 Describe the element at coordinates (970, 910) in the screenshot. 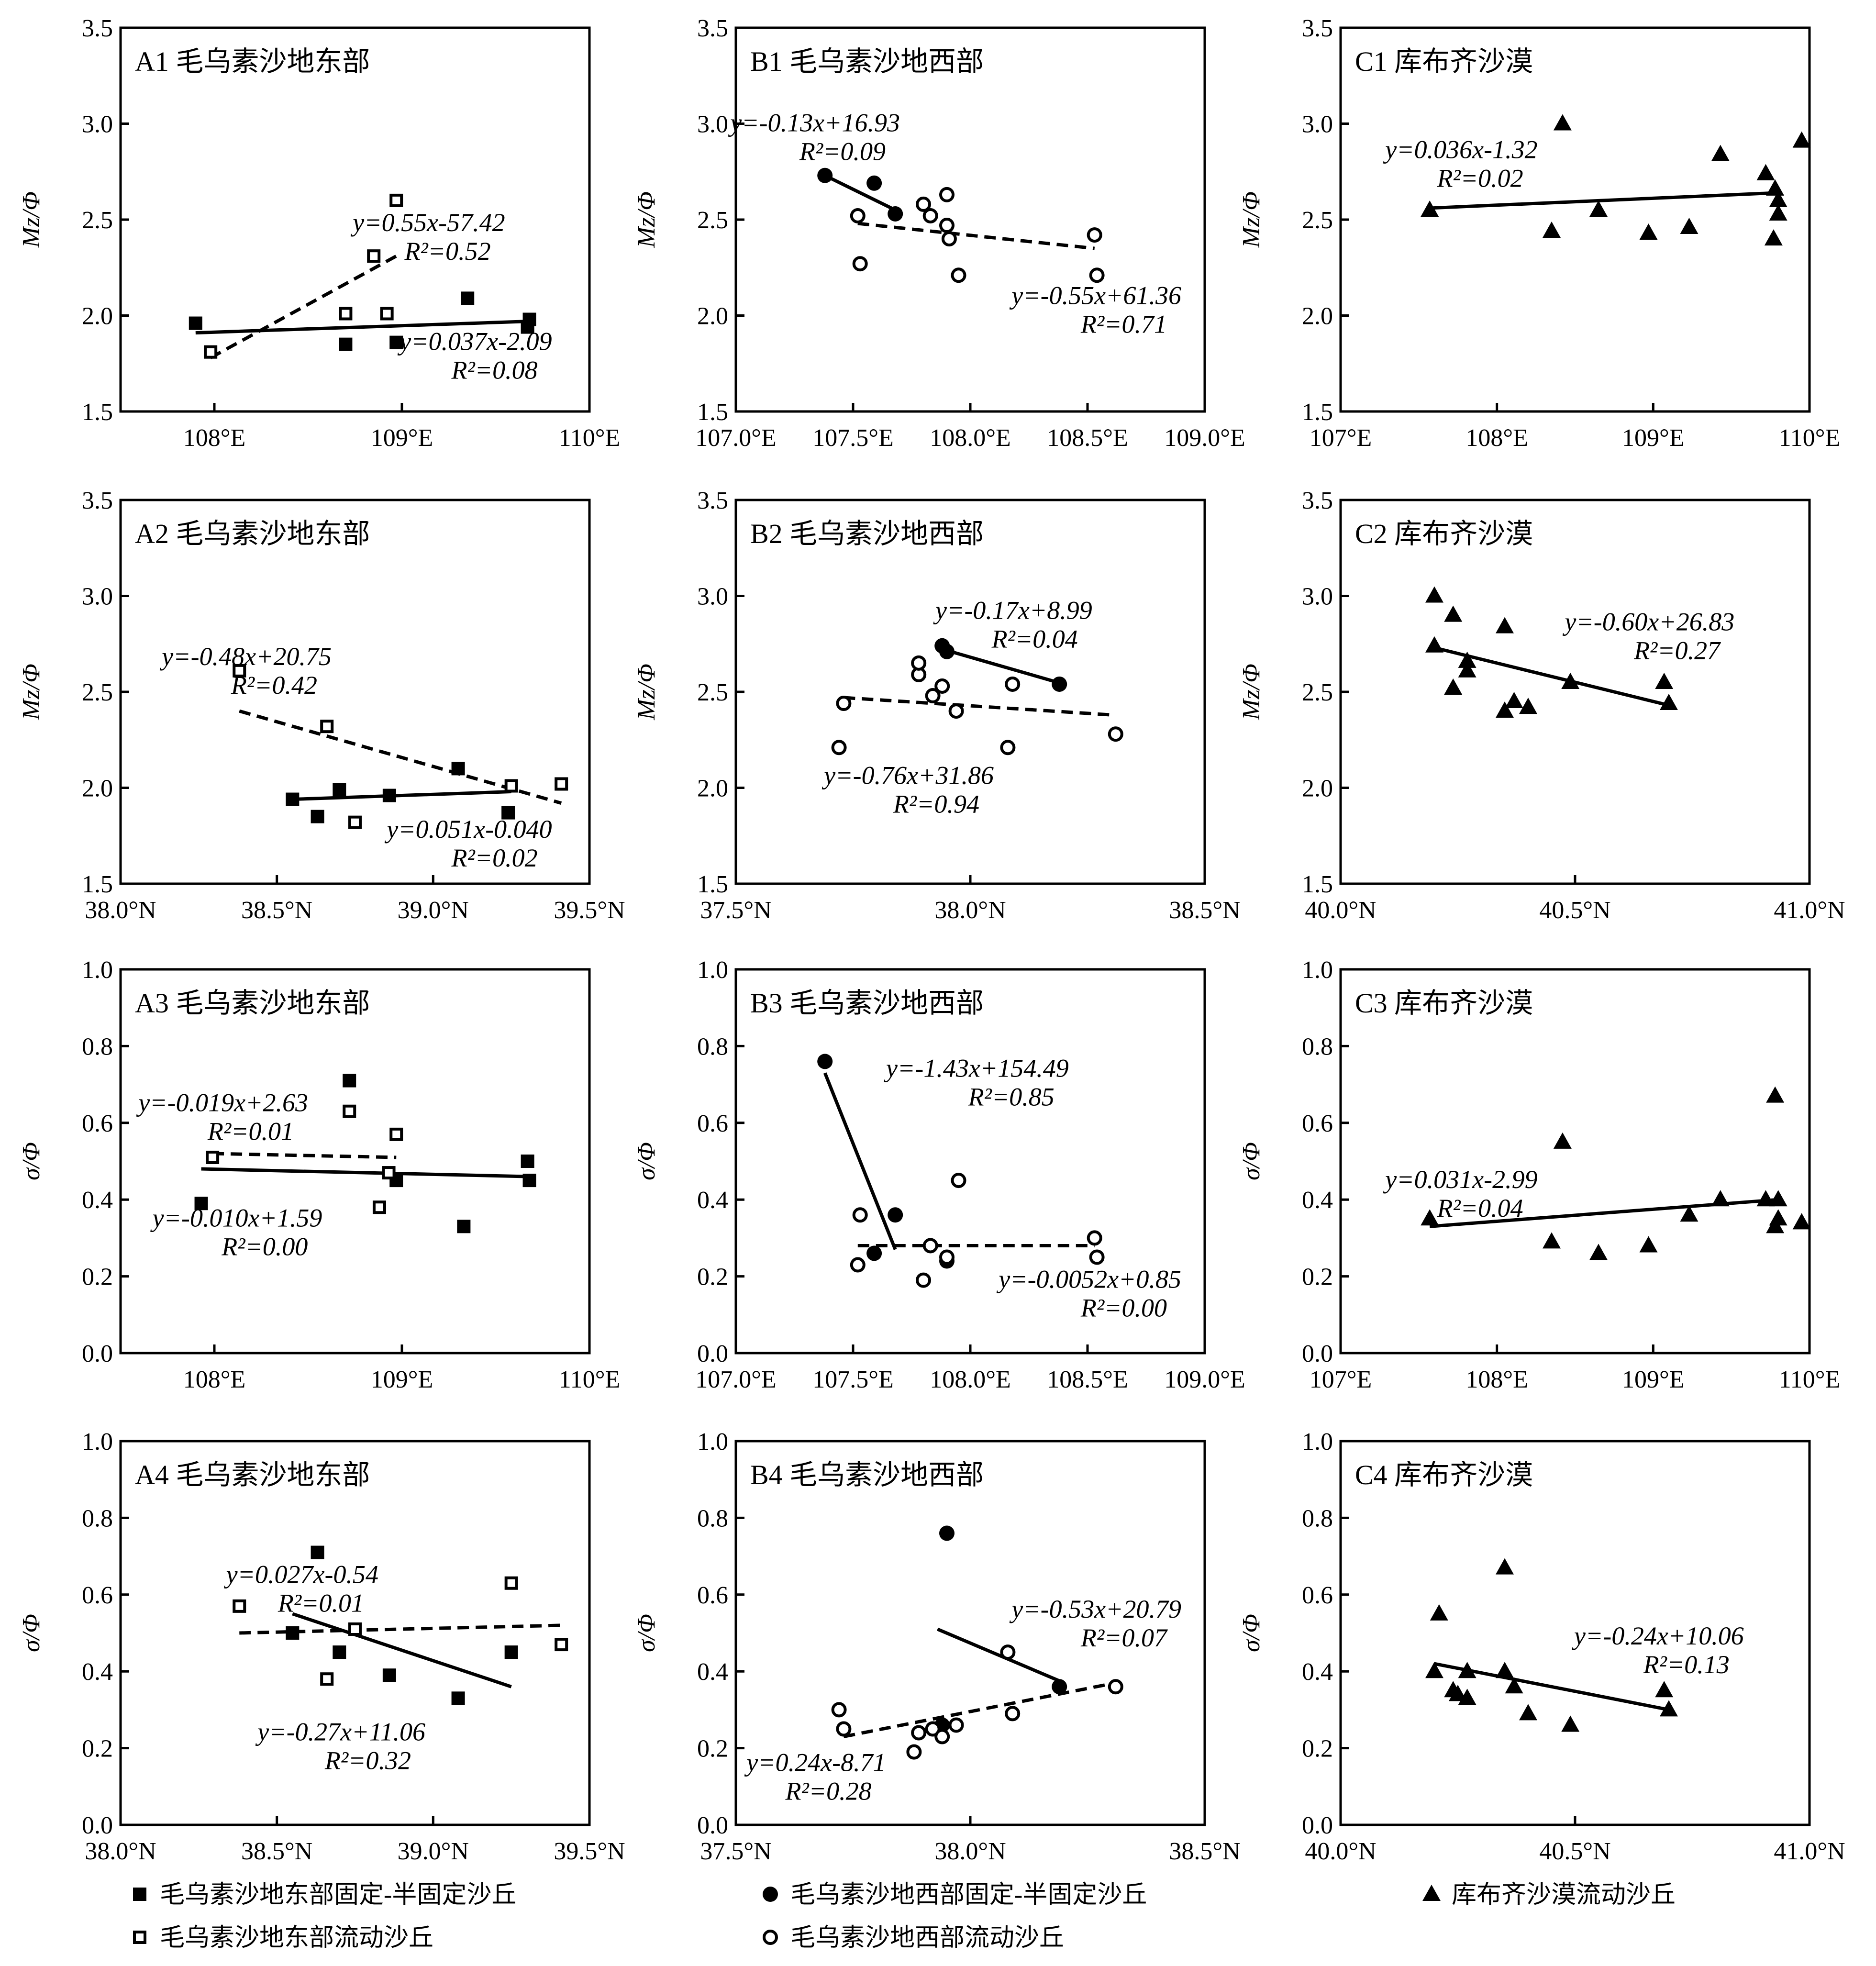

I see `x-tick-label: 38.0°N` at that location.